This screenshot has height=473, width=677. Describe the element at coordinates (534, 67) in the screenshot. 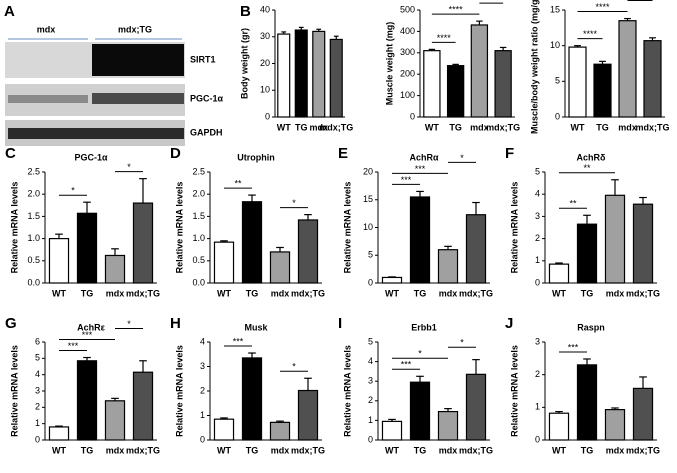

I see `y-axis-label: Muscle/body weight ratio (mg/gr)` at that location.